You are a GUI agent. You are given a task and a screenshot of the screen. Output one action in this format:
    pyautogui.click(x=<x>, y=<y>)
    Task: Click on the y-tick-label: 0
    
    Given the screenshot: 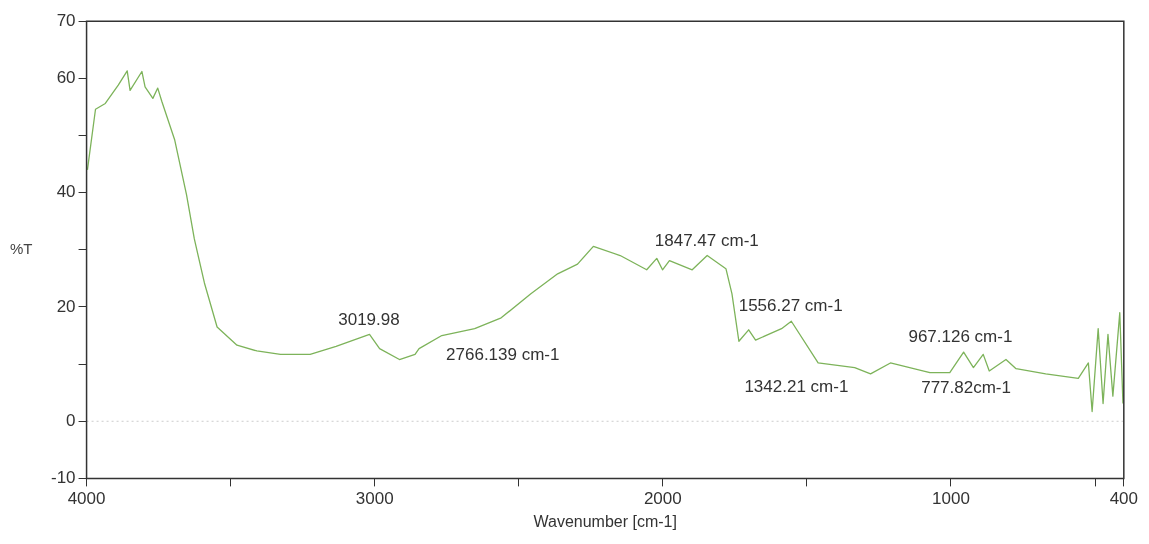 What is the action you would take?
    pyautogui.click(x=71, y=420)
    